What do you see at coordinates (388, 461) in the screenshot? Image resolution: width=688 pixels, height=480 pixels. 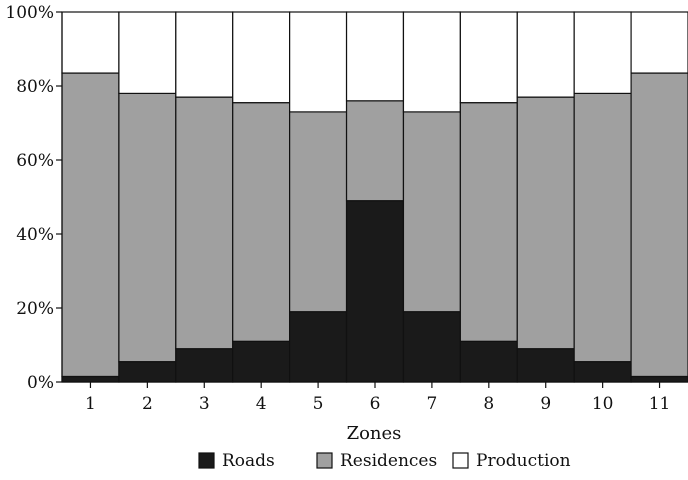 I see `legend-label-residences: Residences` at bounding box center [388, 461].